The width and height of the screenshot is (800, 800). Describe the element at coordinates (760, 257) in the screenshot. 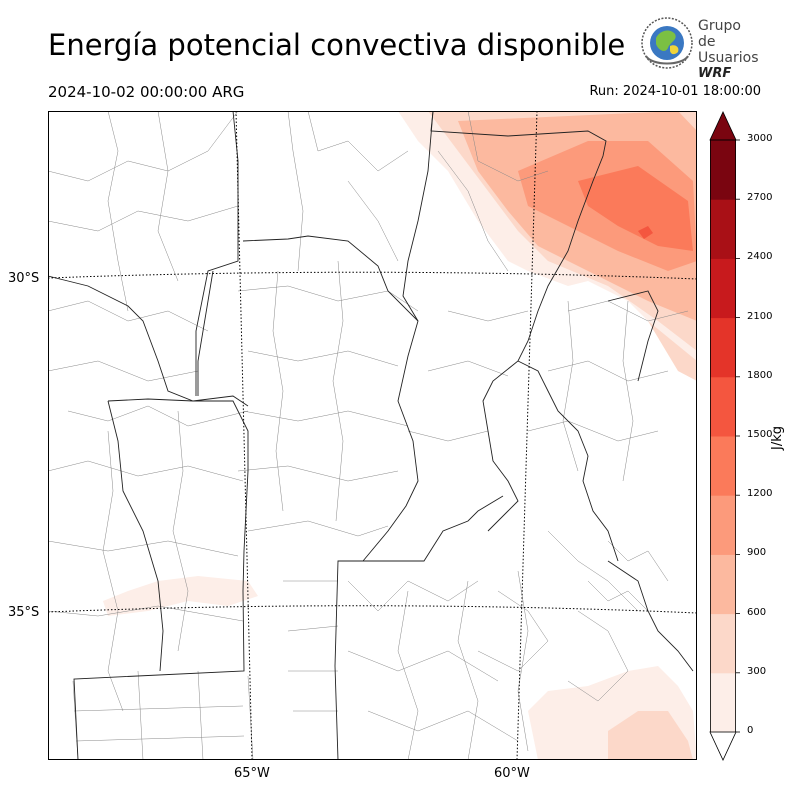

I see `colorbar-tick-label: 2400` at that location.